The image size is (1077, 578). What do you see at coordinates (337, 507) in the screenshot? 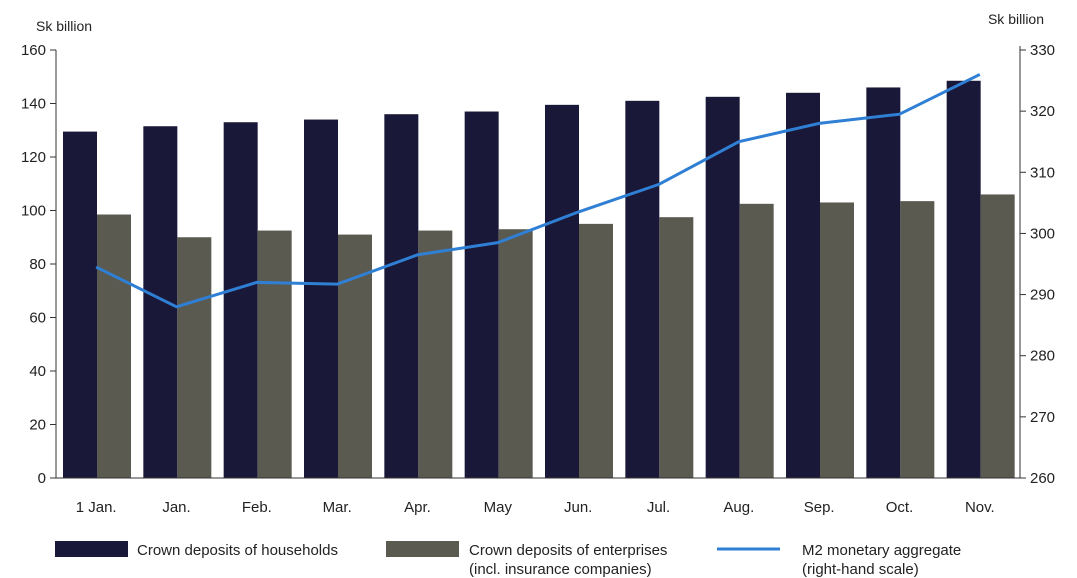
I see `x-tick-label: Mar.` at bounding box center [337, 507].